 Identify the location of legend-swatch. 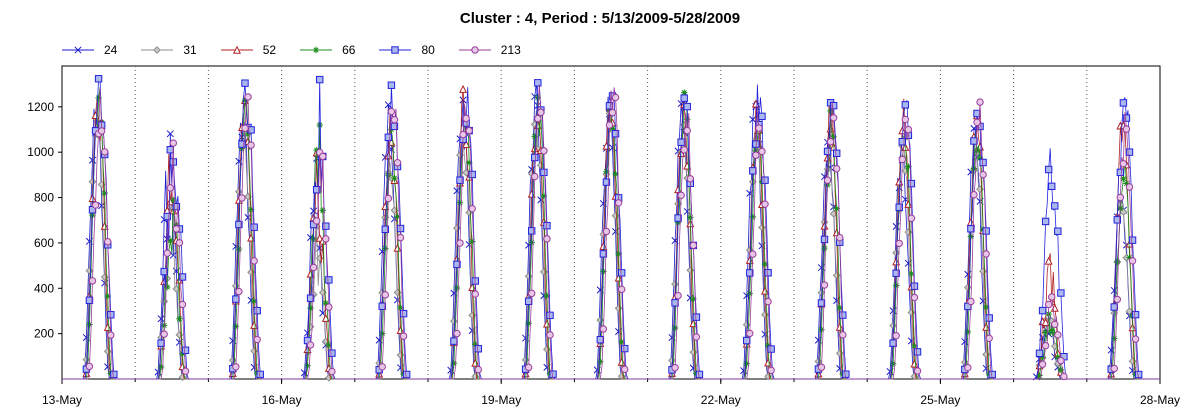
(236, 49).